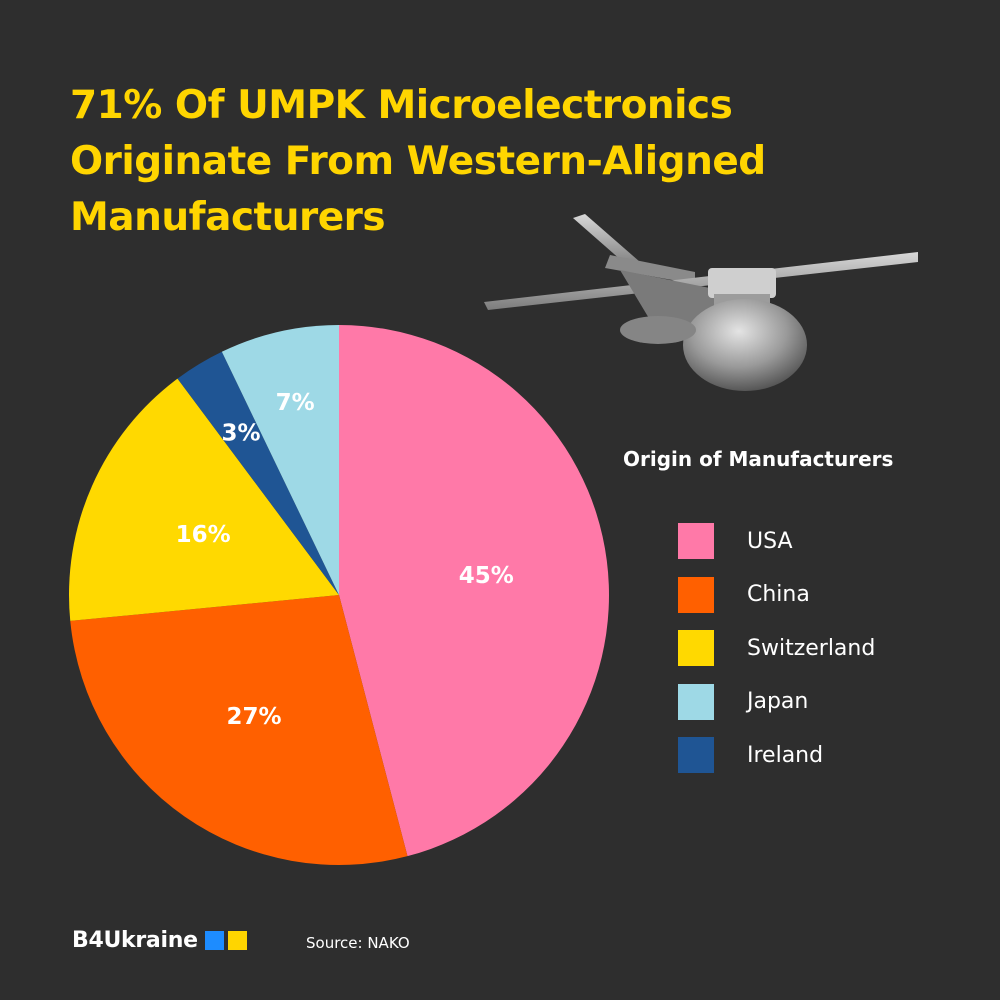  What do you see at coordinates (401, 105) in the screenshot?
I see `title-line-1: 71% Of UMPK Microelectronics` at bounding box center [401, 105].